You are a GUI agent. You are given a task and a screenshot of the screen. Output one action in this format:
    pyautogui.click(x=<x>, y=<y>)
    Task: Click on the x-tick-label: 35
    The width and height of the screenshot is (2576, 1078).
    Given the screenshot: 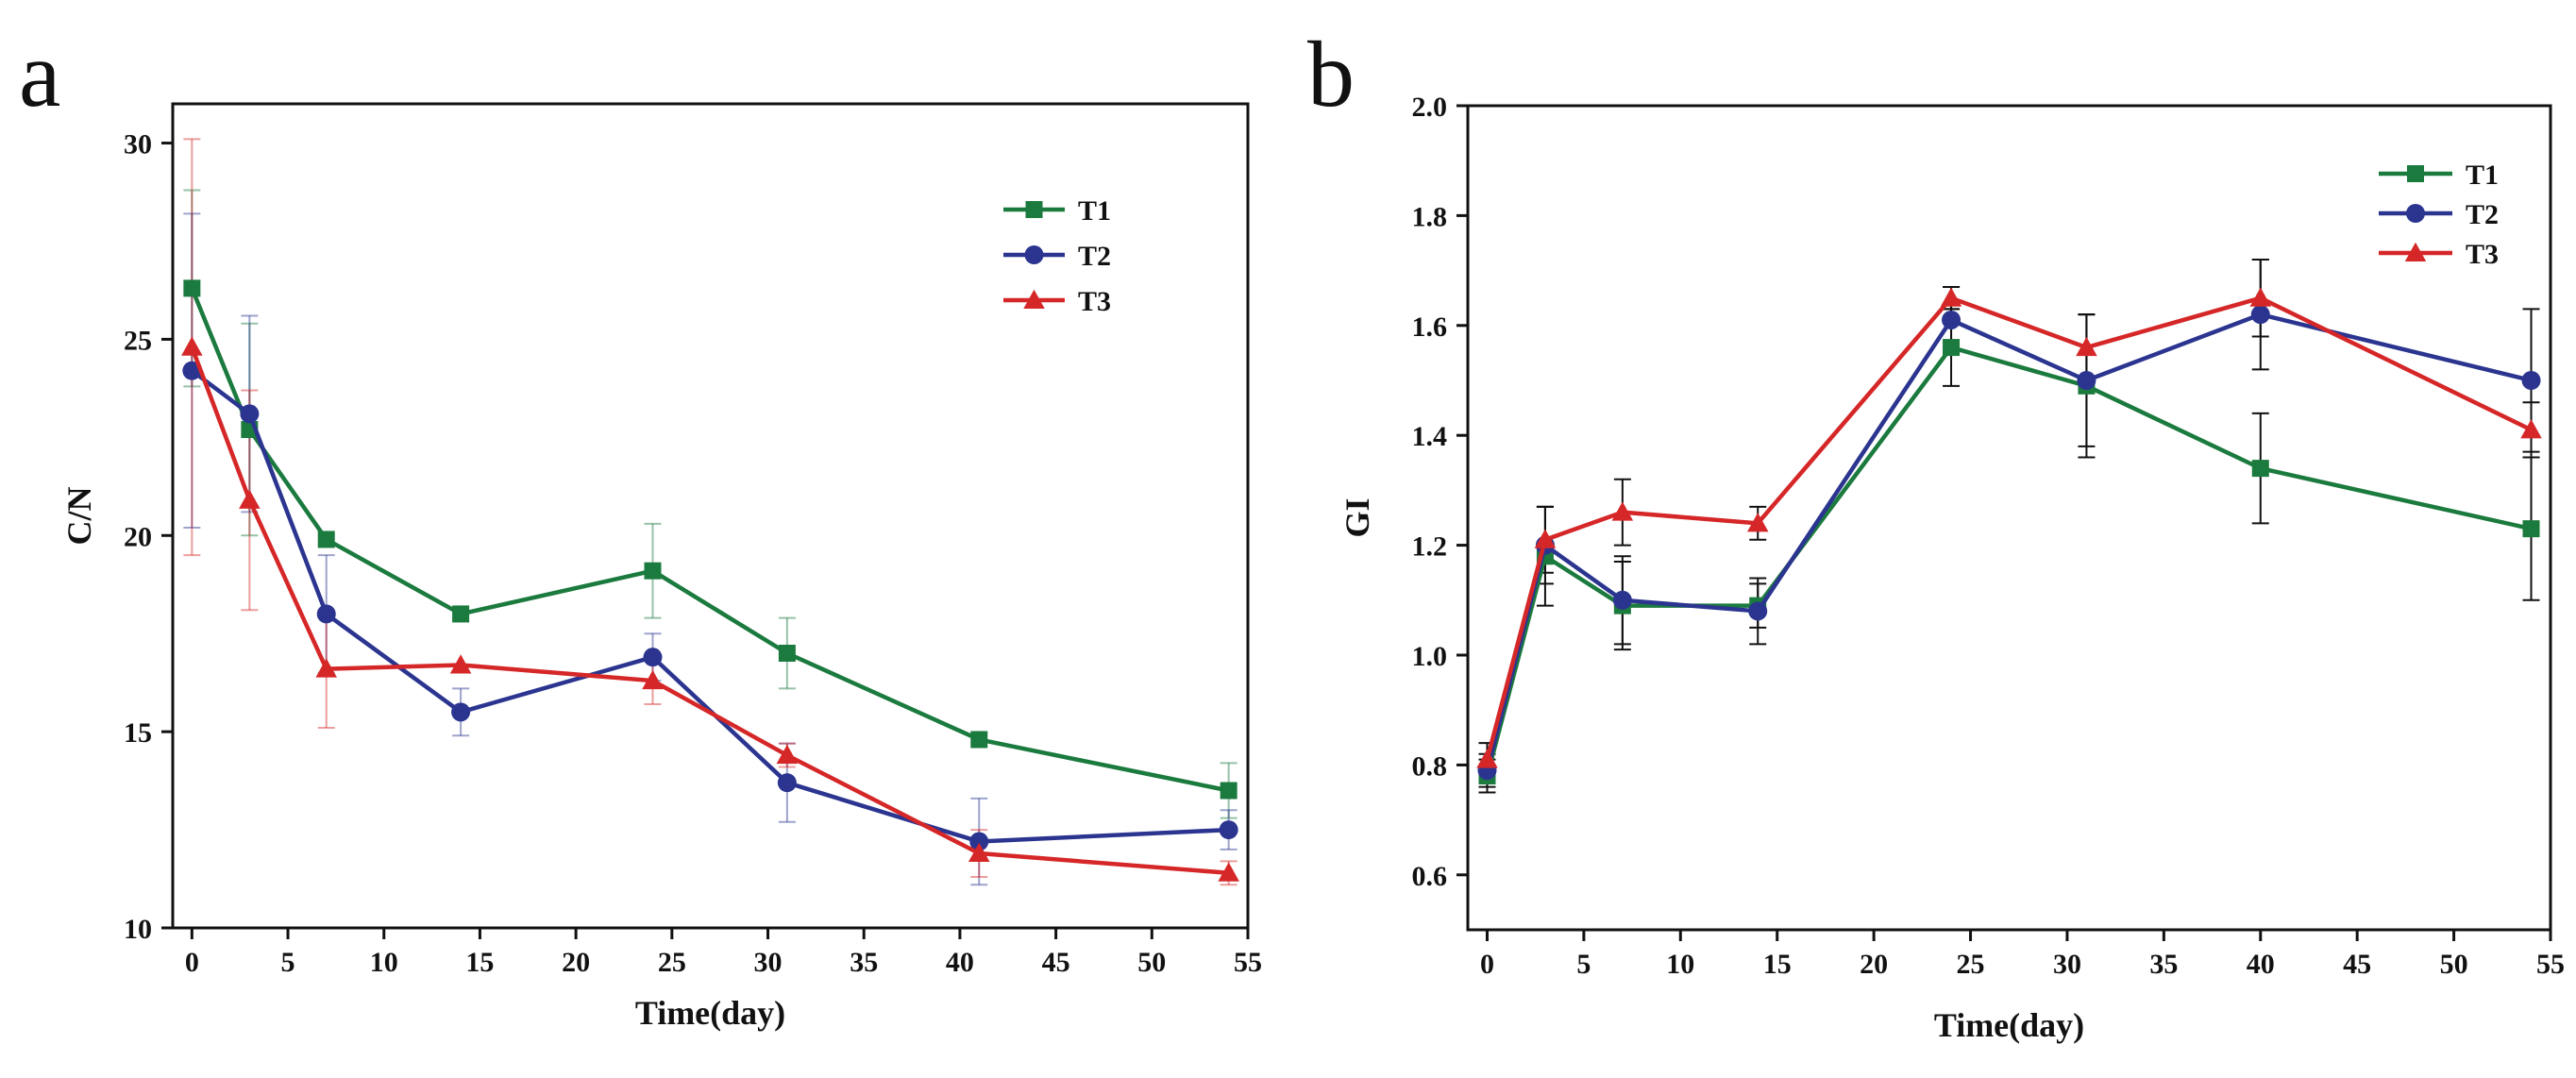 What is the action you would take?
    pyautogui.click(x=2163, y=964)
    